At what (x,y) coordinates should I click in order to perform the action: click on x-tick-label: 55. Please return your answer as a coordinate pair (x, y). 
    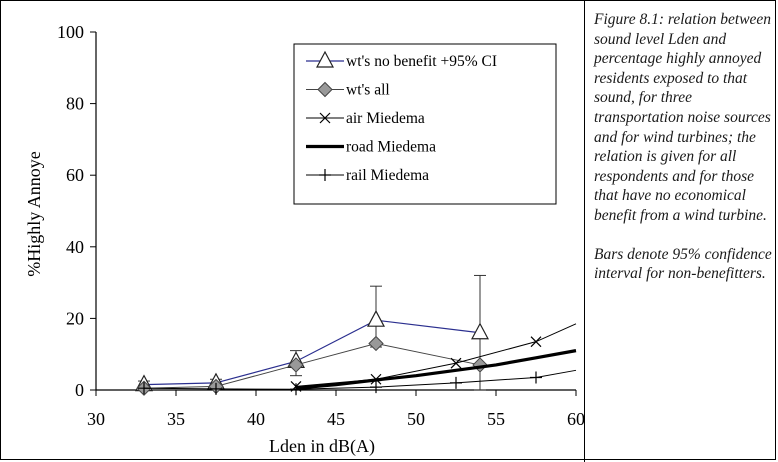
    Looking at the image, I should click on (496, 419).